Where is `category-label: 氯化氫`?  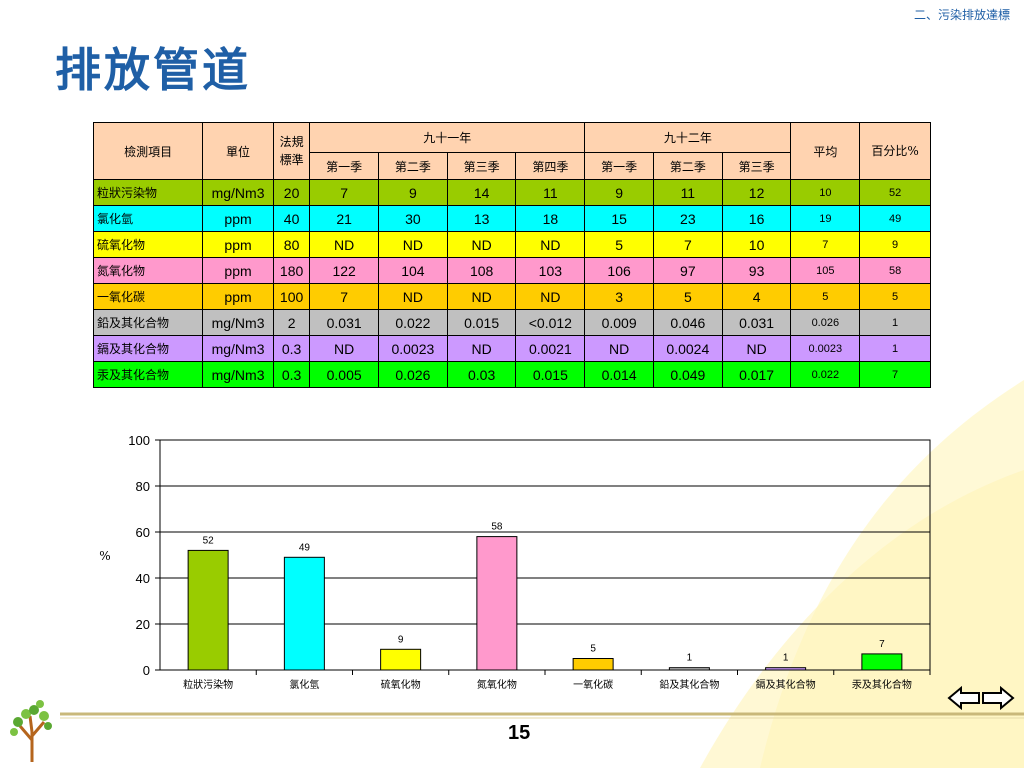 category-label: 氯化氫 is located at coordinates (304, 684).